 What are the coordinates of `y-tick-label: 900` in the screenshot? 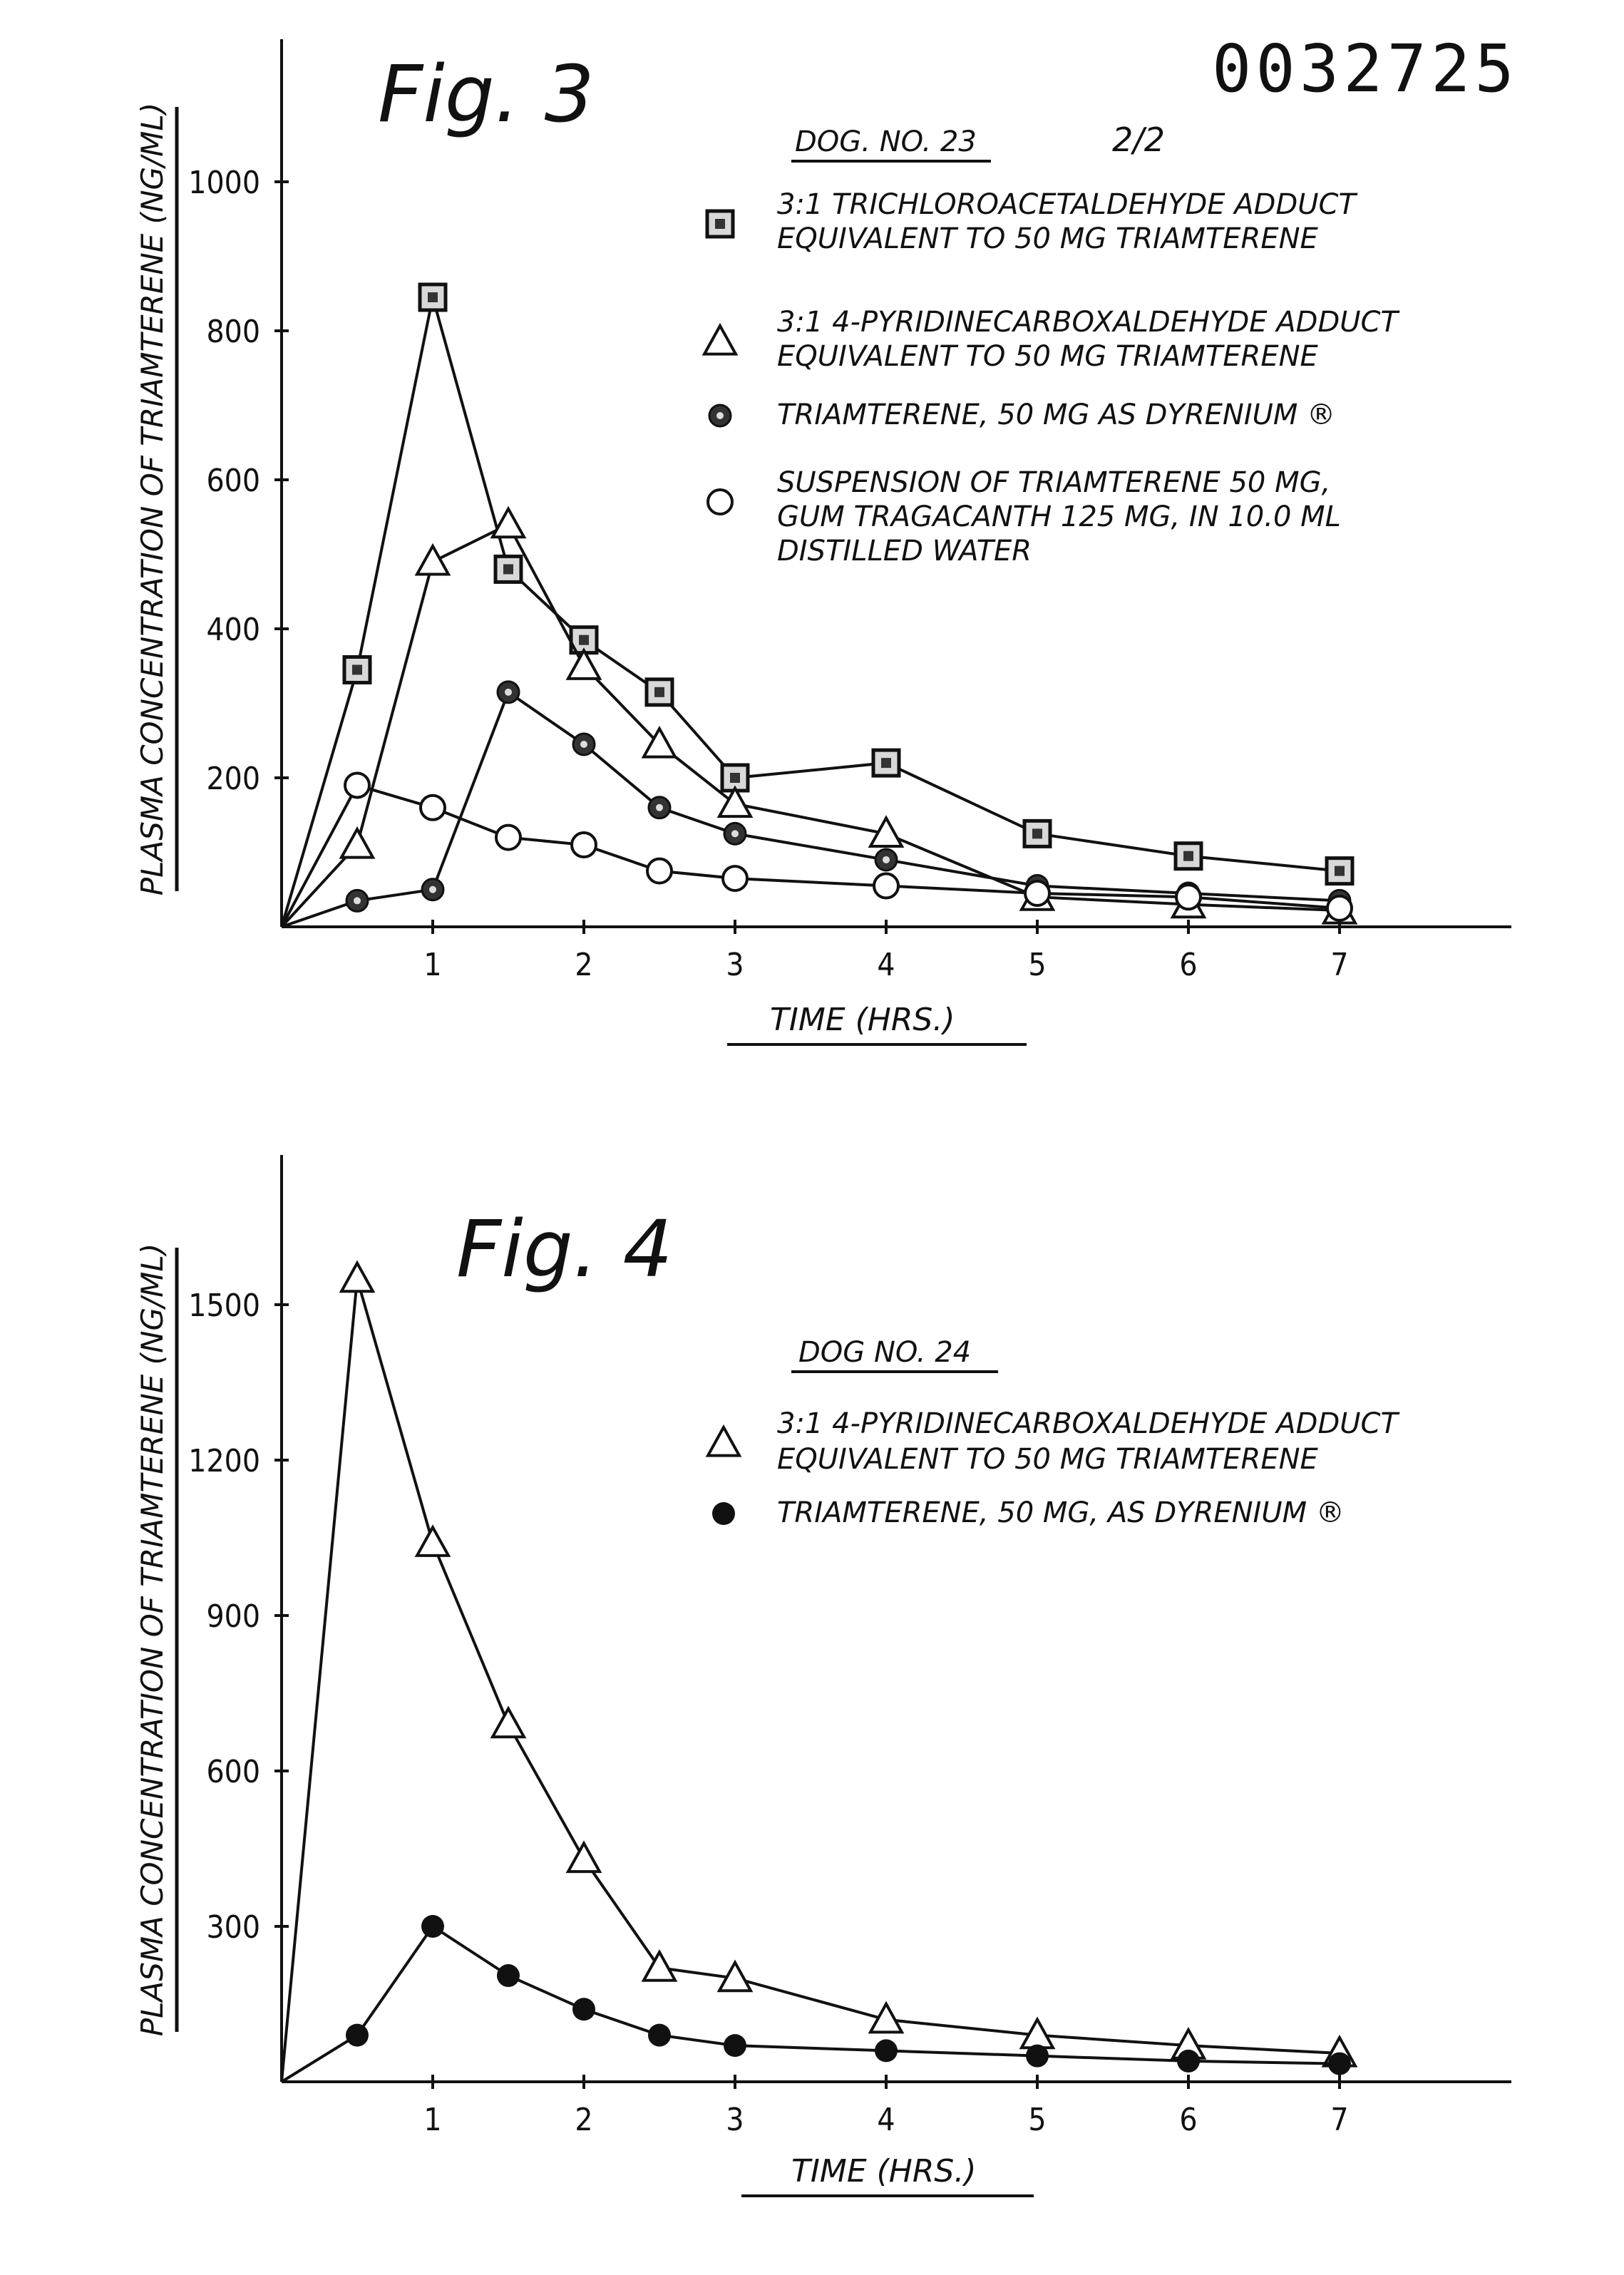 It's located at (233, 1616).